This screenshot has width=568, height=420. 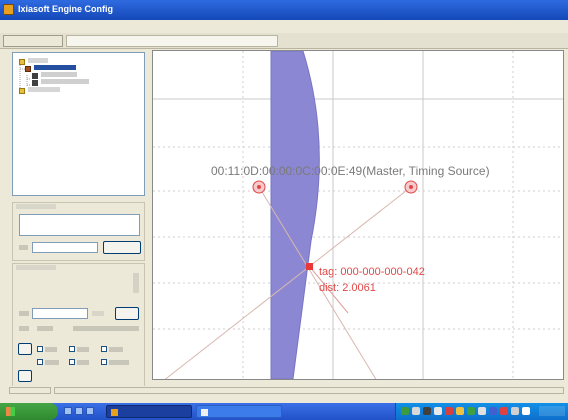 I want to click on settings-value-field, so click(x=60, y=313).